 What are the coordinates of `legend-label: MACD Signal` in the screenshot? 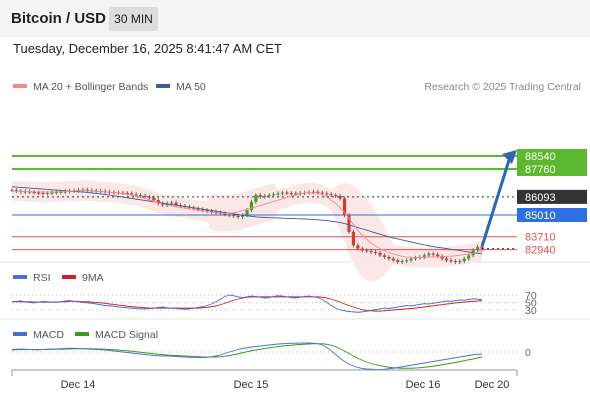 It's located at (126, 335).